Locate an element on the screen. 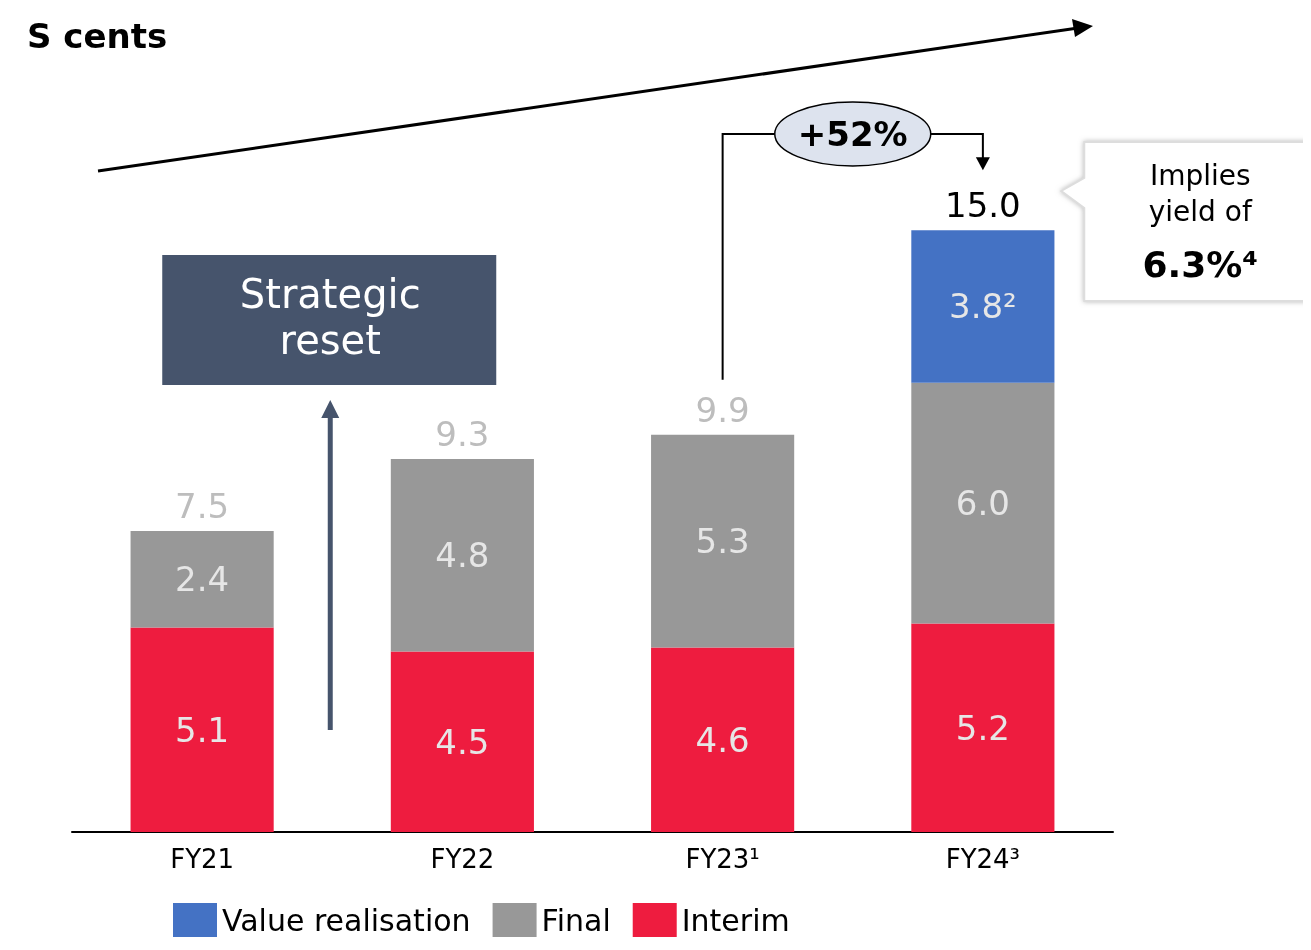 This screenshot has width=1311, height=950. x-tick-label: FY24³ is located at coordinates (983, 859).